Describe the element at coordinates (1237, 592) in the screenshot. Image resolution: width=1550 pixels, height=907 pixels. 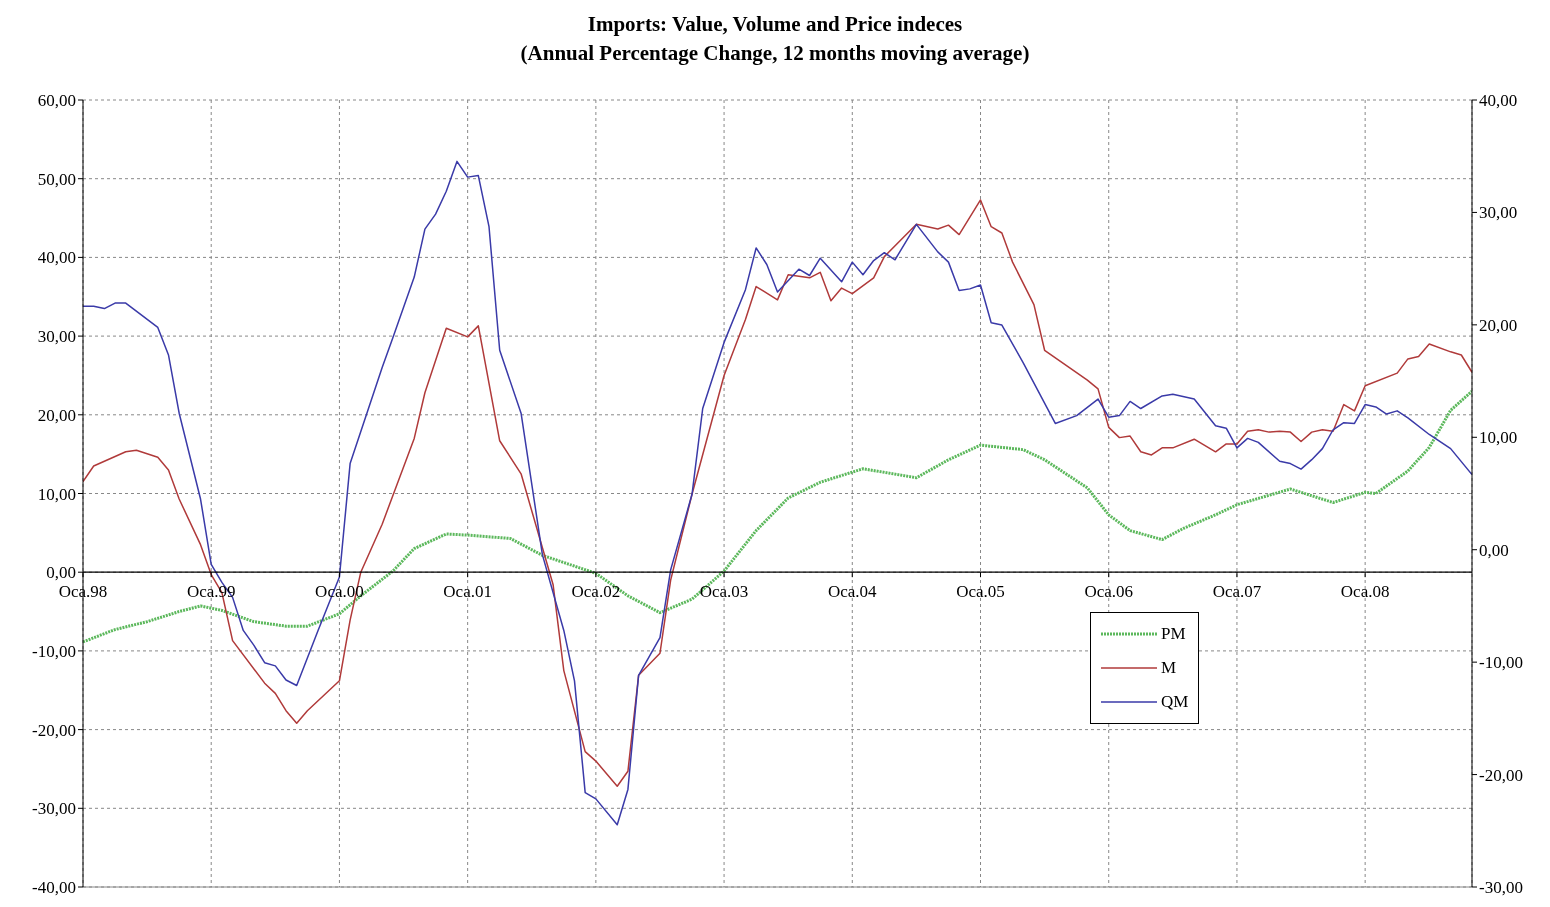
I see `x-tick-label: Oca.07` at that location.